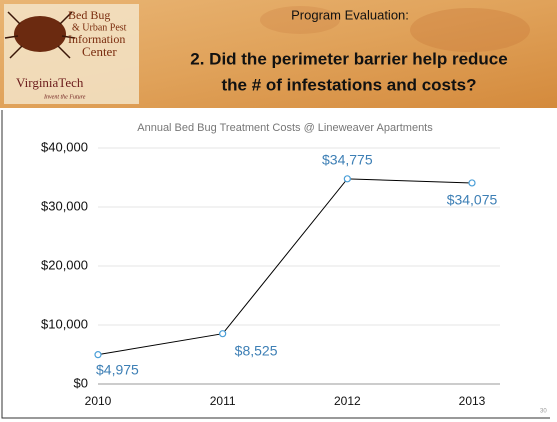 This screenshot has height=422, width=557. I want to click on logo-text: Bed Bug, so click(89, 15).